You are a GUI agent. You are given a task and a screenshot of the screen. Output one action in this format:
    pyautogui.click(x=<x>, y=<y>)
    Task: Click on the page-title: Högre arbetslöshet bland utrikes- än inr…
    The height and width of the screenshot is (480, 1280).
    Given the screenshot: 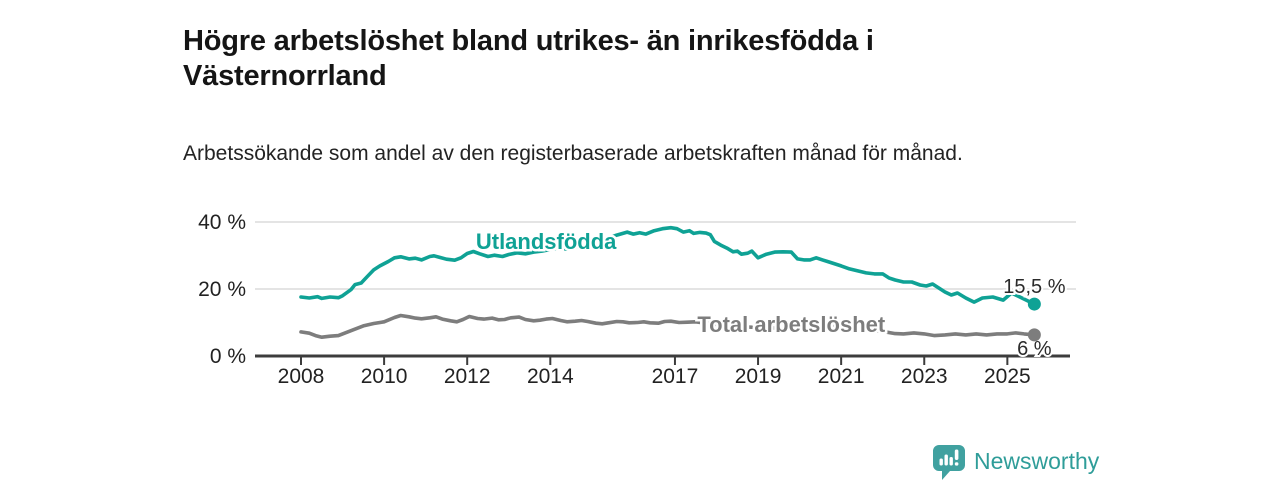 What is the action you would take?
    pyautogui.click(x=528, y=58)
    